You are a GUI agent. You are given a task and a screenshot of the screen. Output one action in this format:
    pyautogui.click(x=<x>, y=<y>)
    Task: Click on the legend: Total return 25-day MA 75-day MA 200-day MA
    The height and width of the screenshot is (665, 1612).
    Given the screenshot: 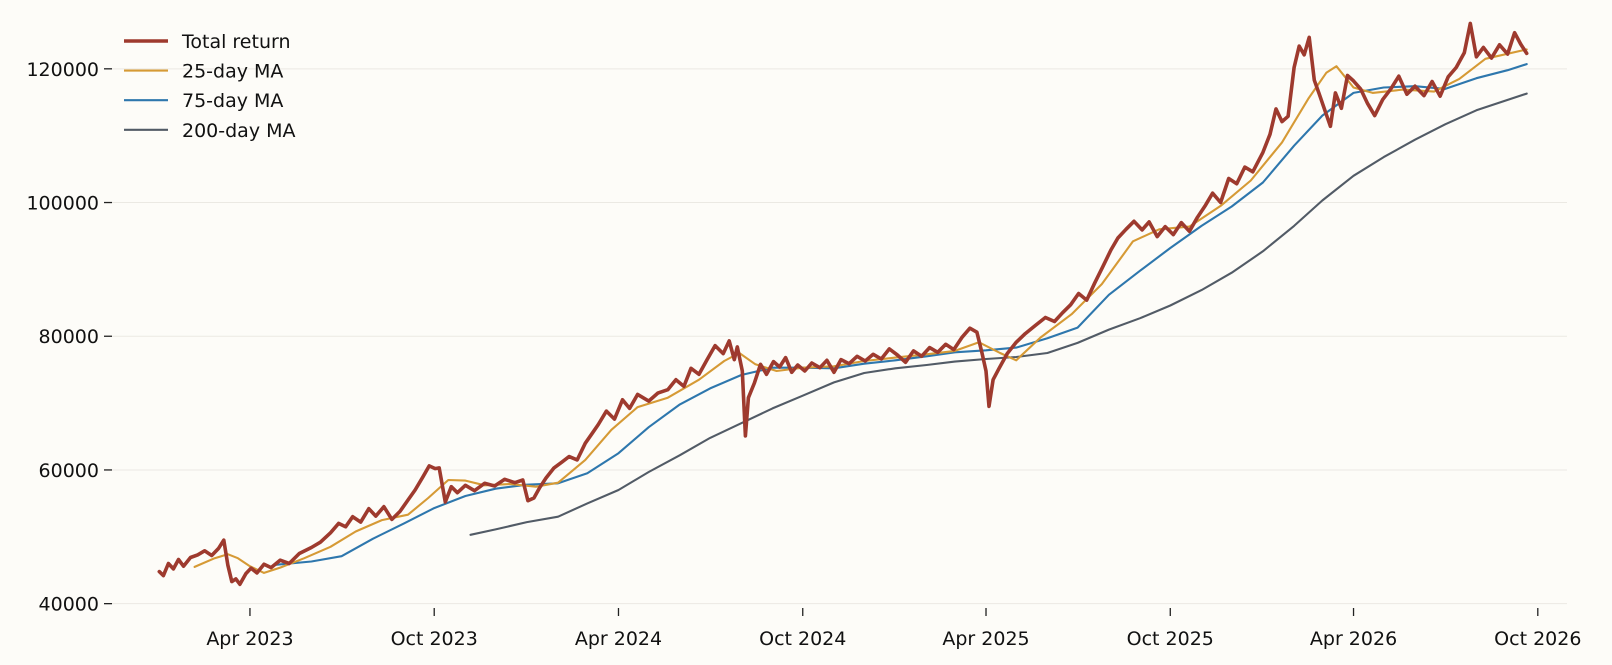 What is the action you would take?
    pyautogui.click(x=210, y=86)
    